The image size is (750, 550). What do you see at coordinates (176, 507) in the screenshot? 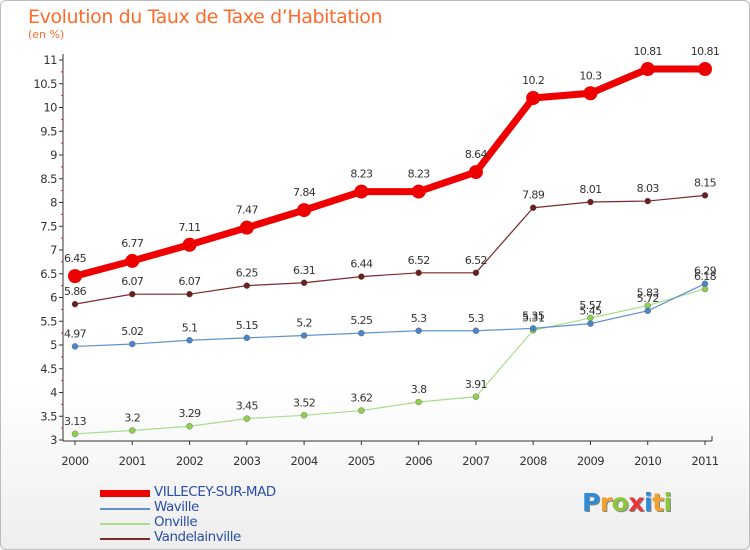
I see `legend-label: Waville` at bounding box center [176, 507].